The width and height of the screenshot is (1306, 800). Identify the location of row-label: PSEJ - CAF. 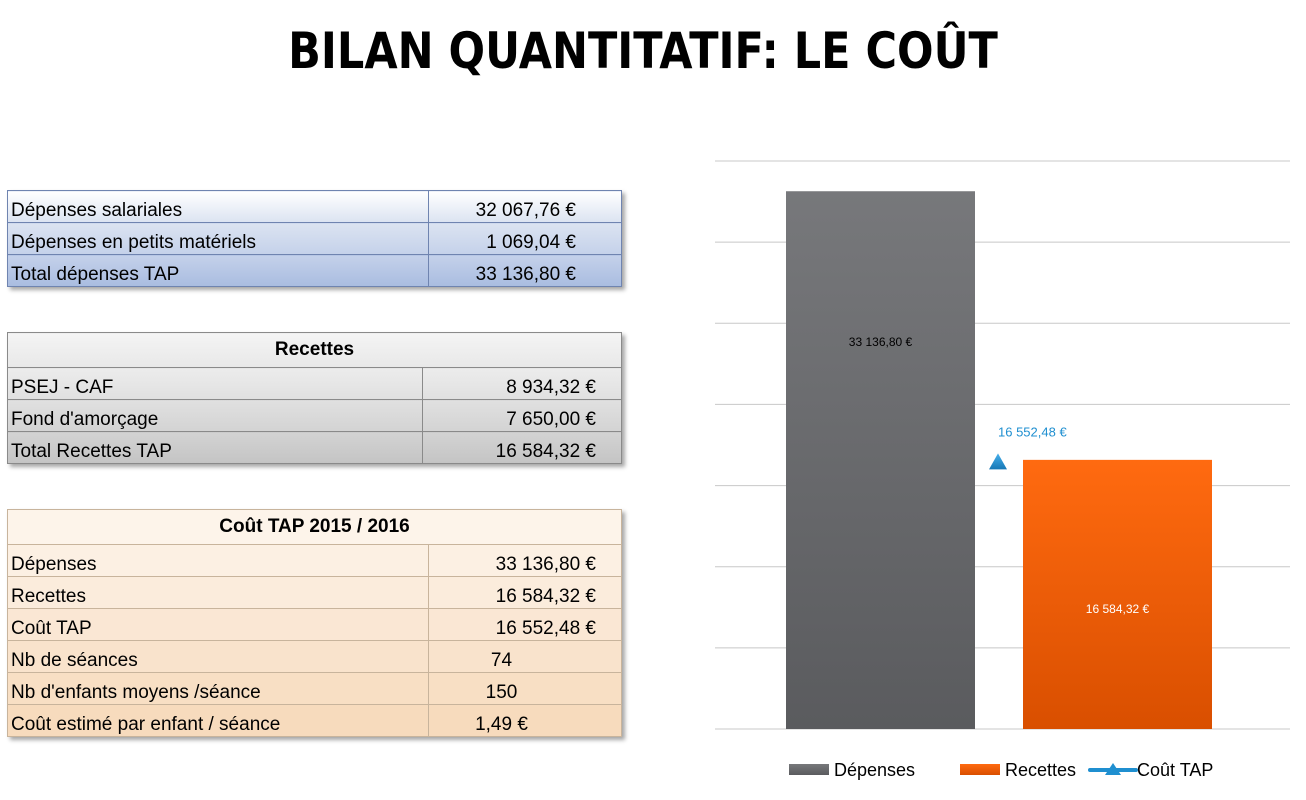
(215, 383).